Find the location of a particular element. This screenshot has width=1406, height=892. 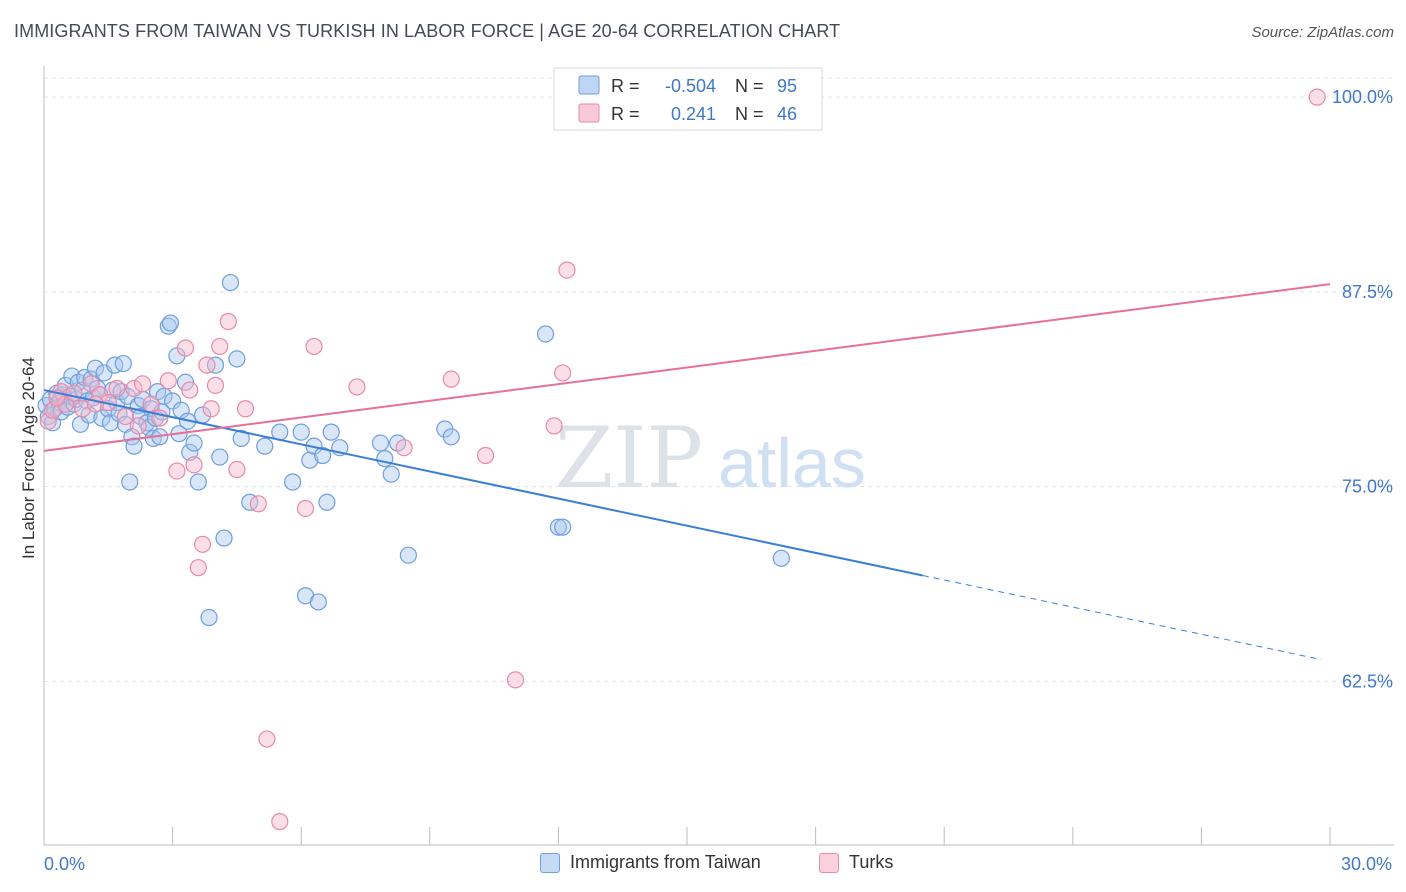

legend-n-label-taiwan: N = is located at coordinates (749, 86).